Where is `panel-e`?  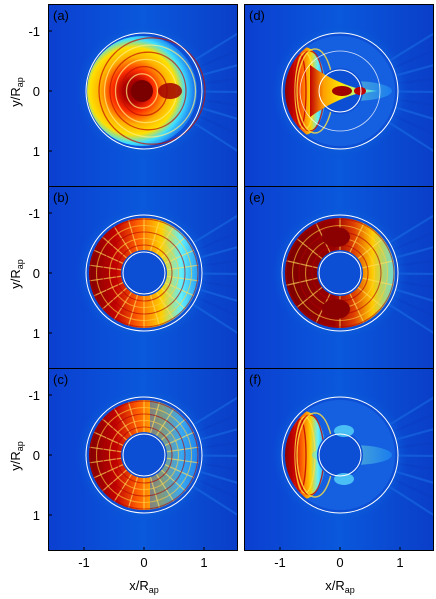
panel-e is located at coordinates (339, 277).